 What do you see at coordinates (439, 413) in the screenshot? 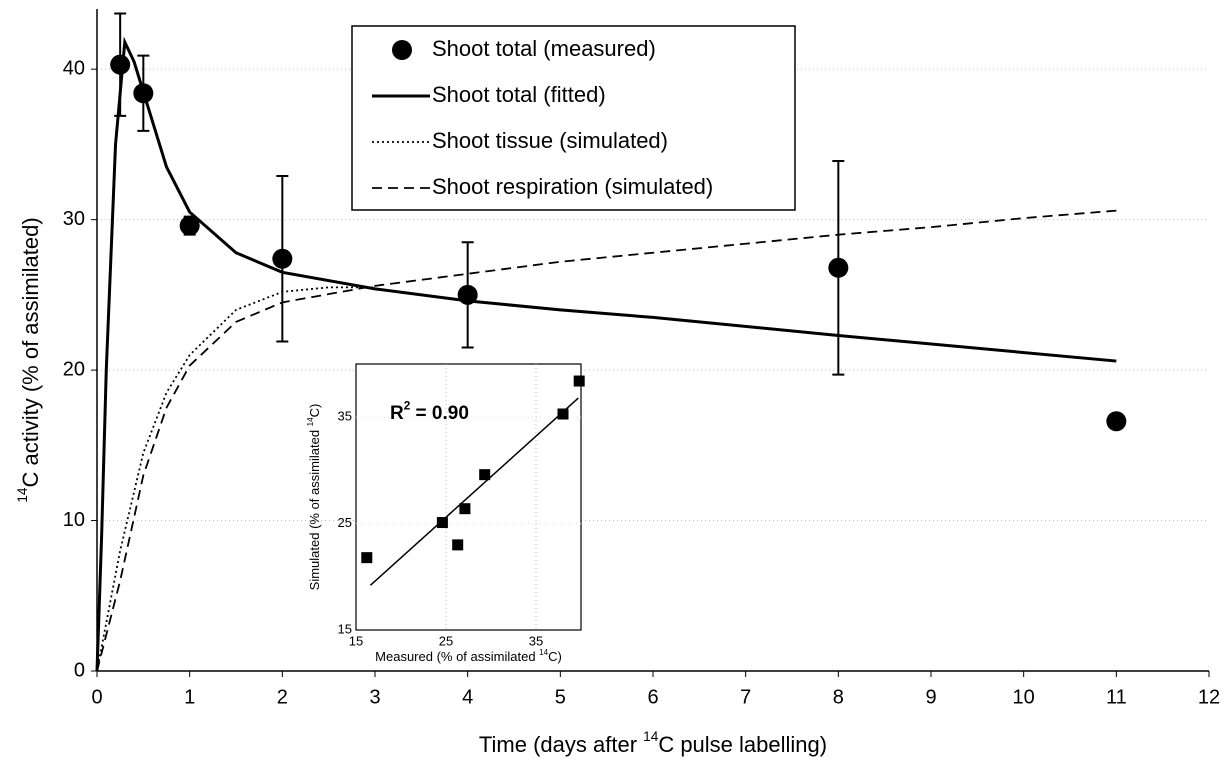
I see `annotation-part: = 0.90` at bounding box center [439, 413].